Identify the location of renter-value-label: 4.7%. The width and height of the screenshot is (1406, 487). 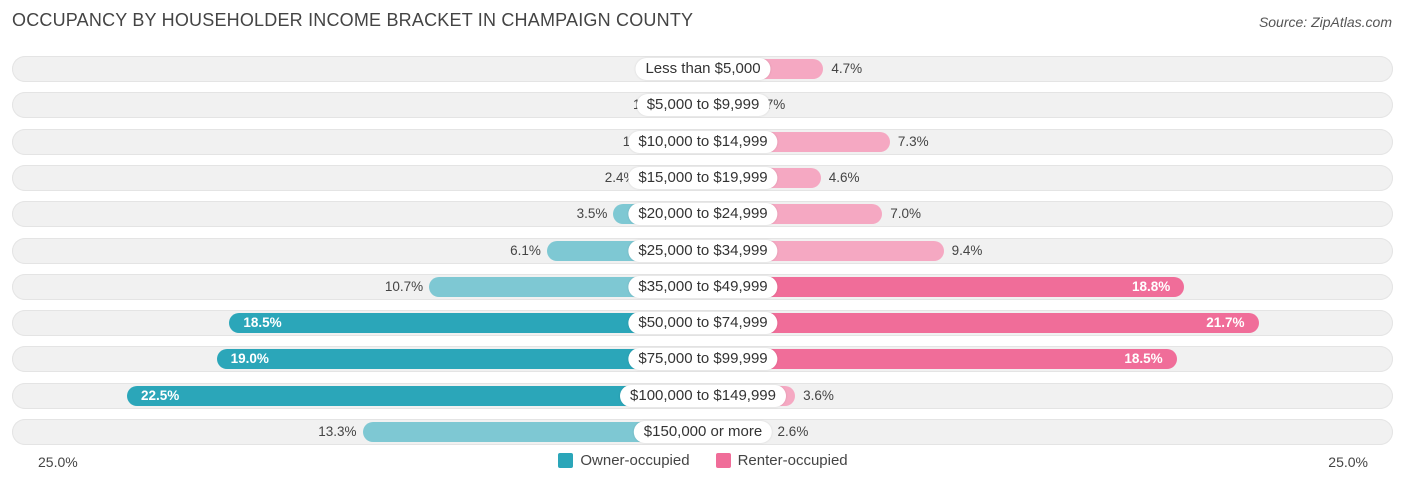
(847, 68).